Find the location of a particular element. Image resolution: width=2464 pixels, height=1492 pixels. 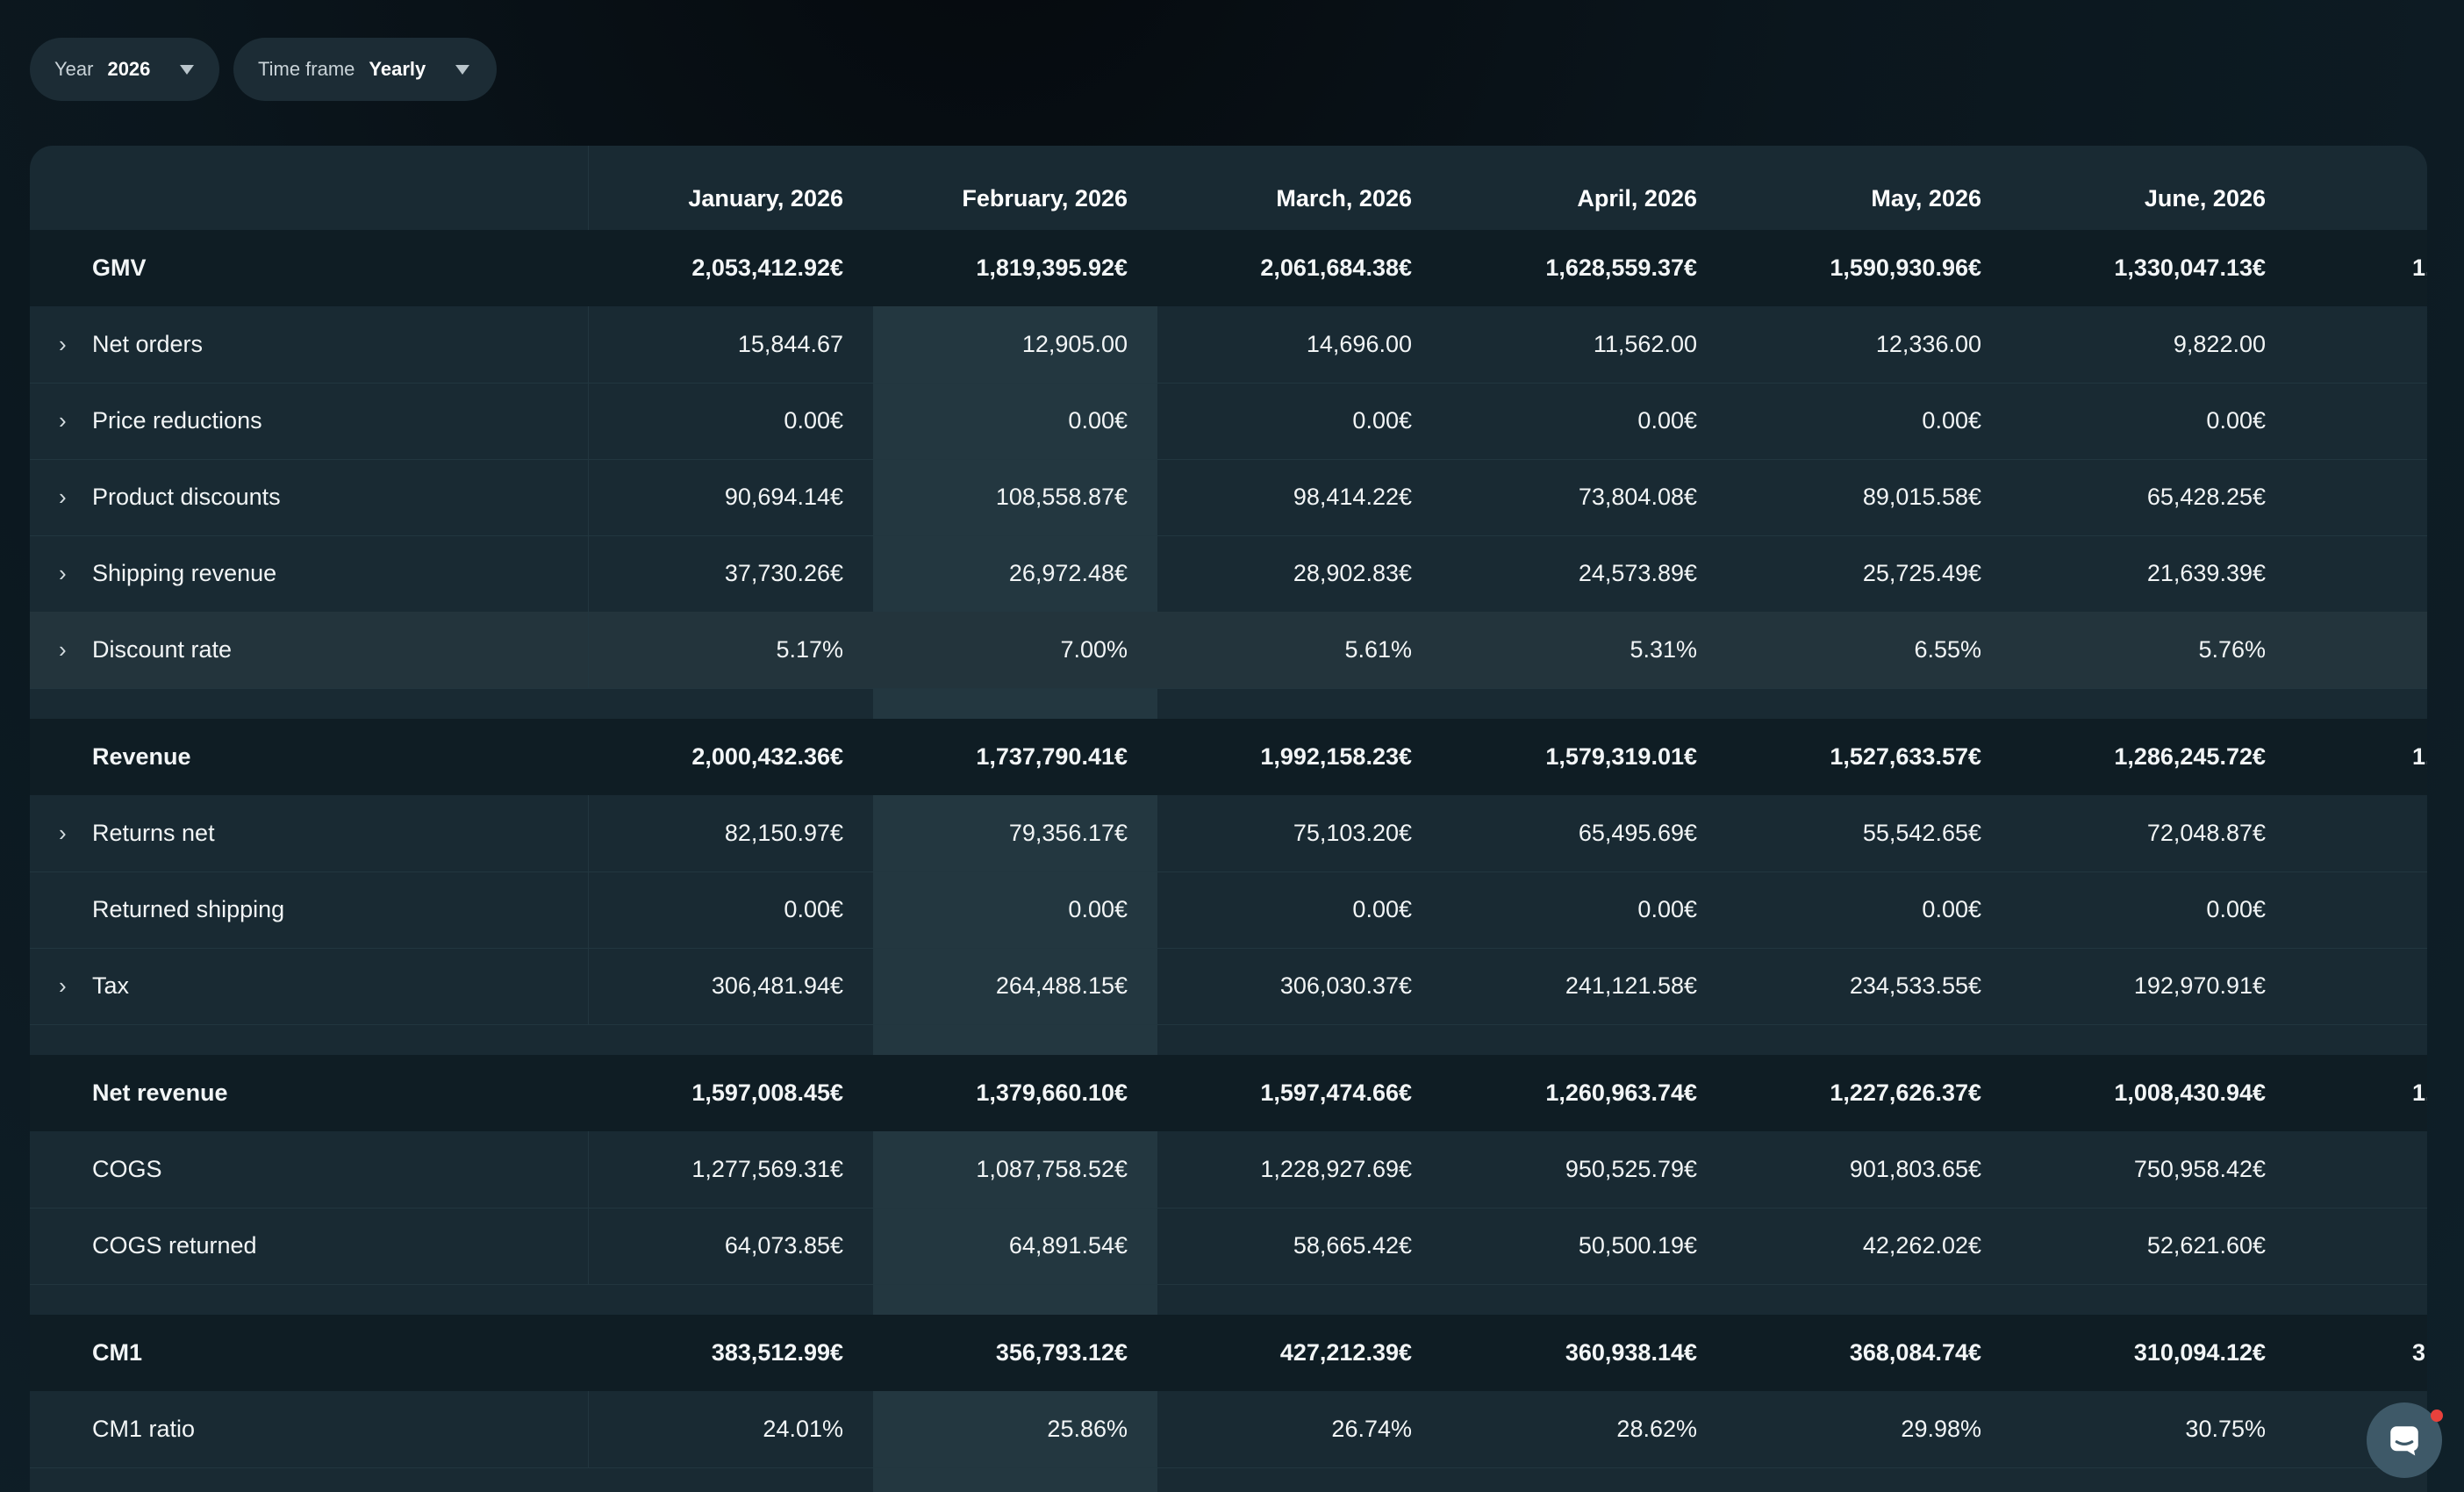

table-cell: 9,822.00 is located at coordinates (2219, 344).